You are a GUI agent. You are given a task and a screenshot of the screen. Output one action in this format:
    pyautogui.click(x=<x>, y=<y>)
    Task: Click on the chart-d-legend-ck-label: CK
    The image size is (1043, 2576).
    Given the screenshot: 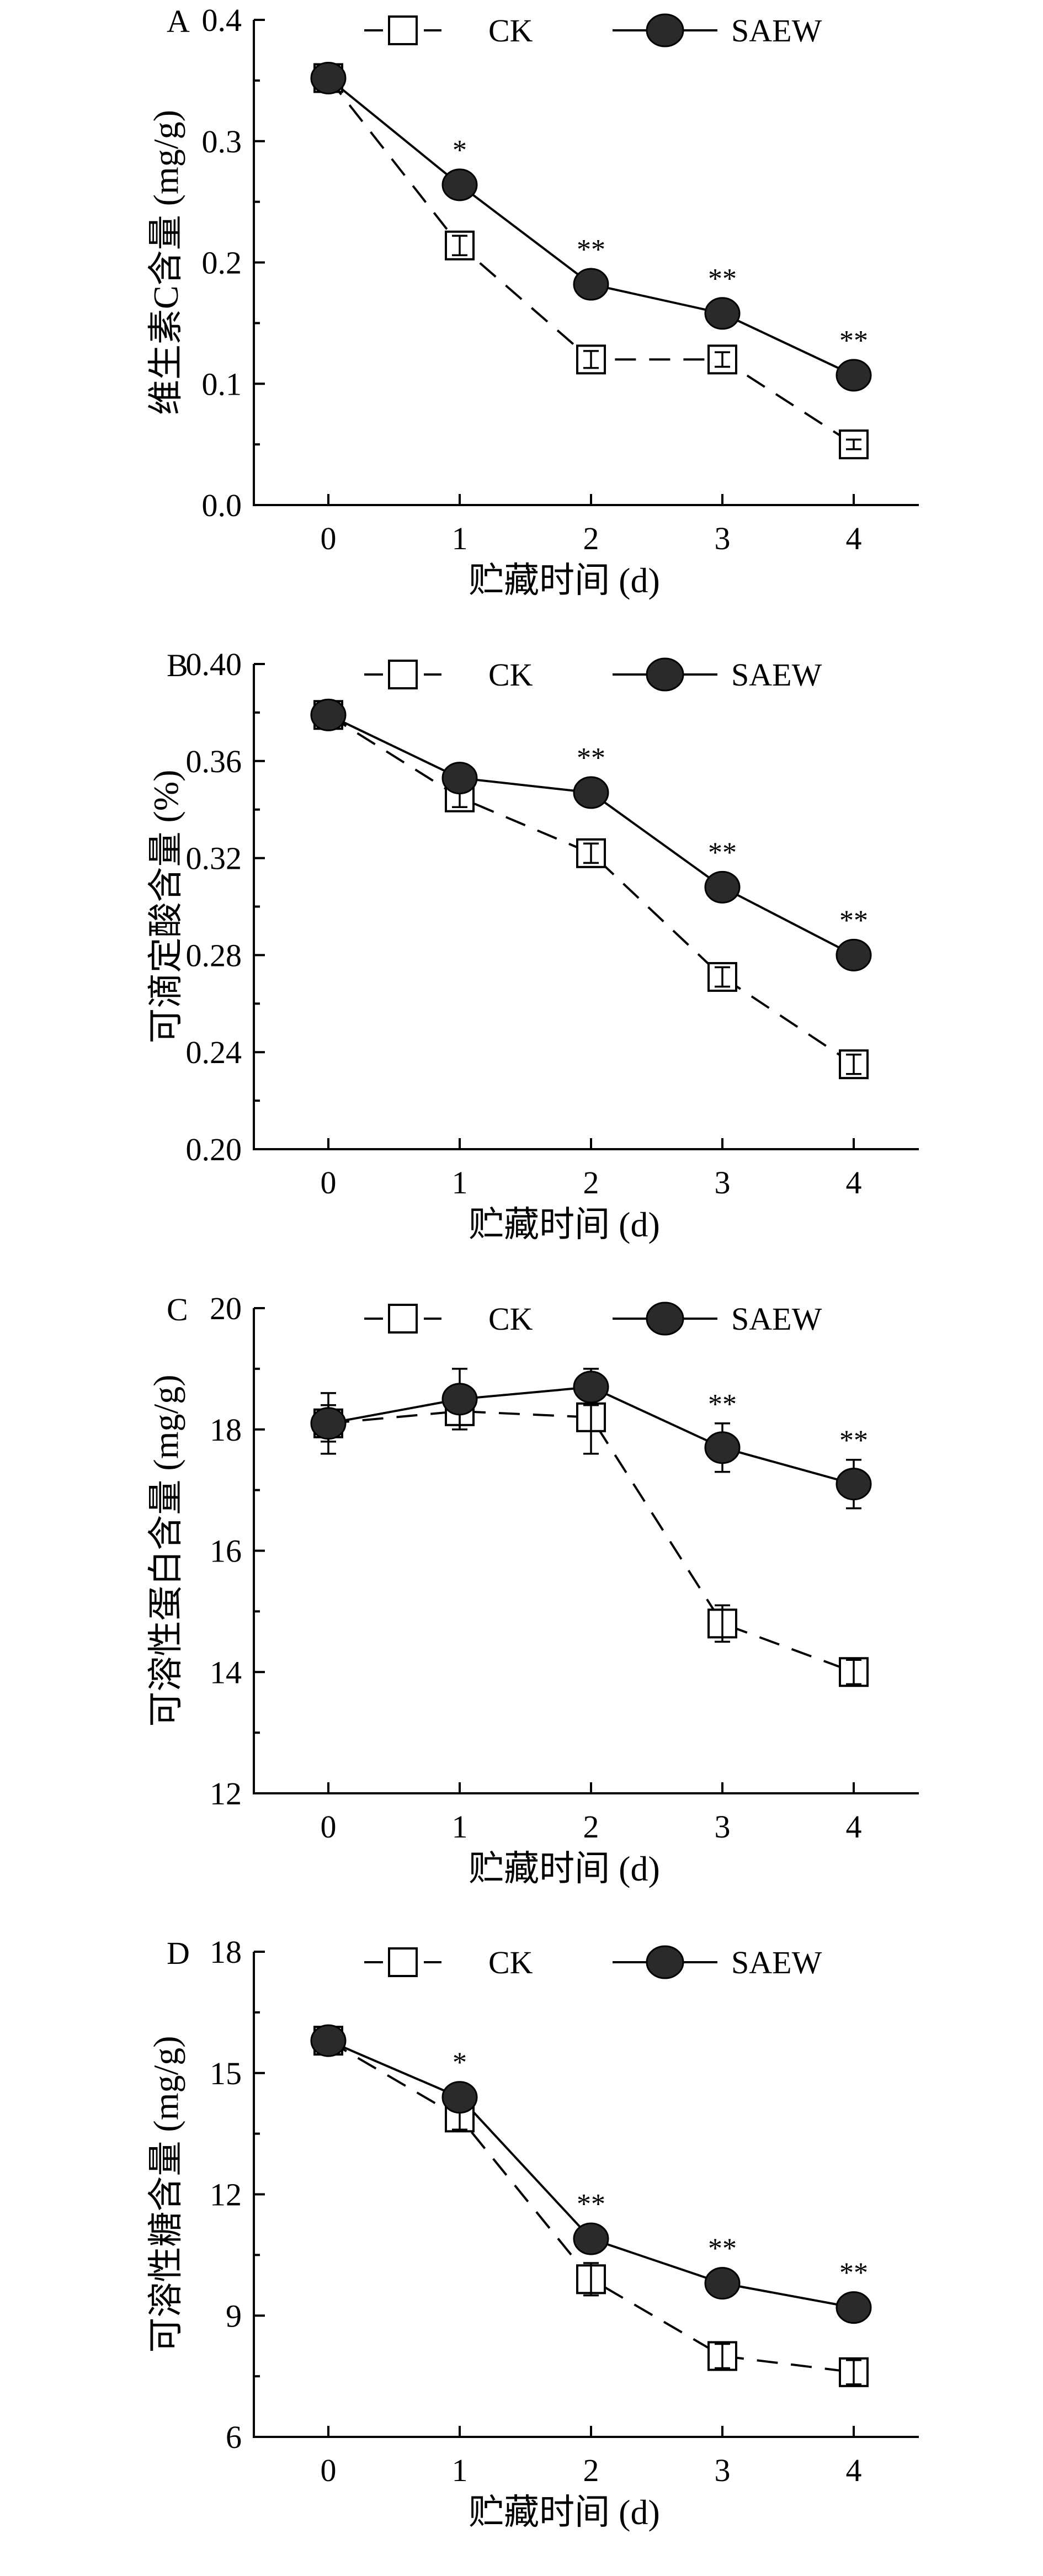 What is the action you would take?
    pyautogui.click(x=510, y=1962)
    